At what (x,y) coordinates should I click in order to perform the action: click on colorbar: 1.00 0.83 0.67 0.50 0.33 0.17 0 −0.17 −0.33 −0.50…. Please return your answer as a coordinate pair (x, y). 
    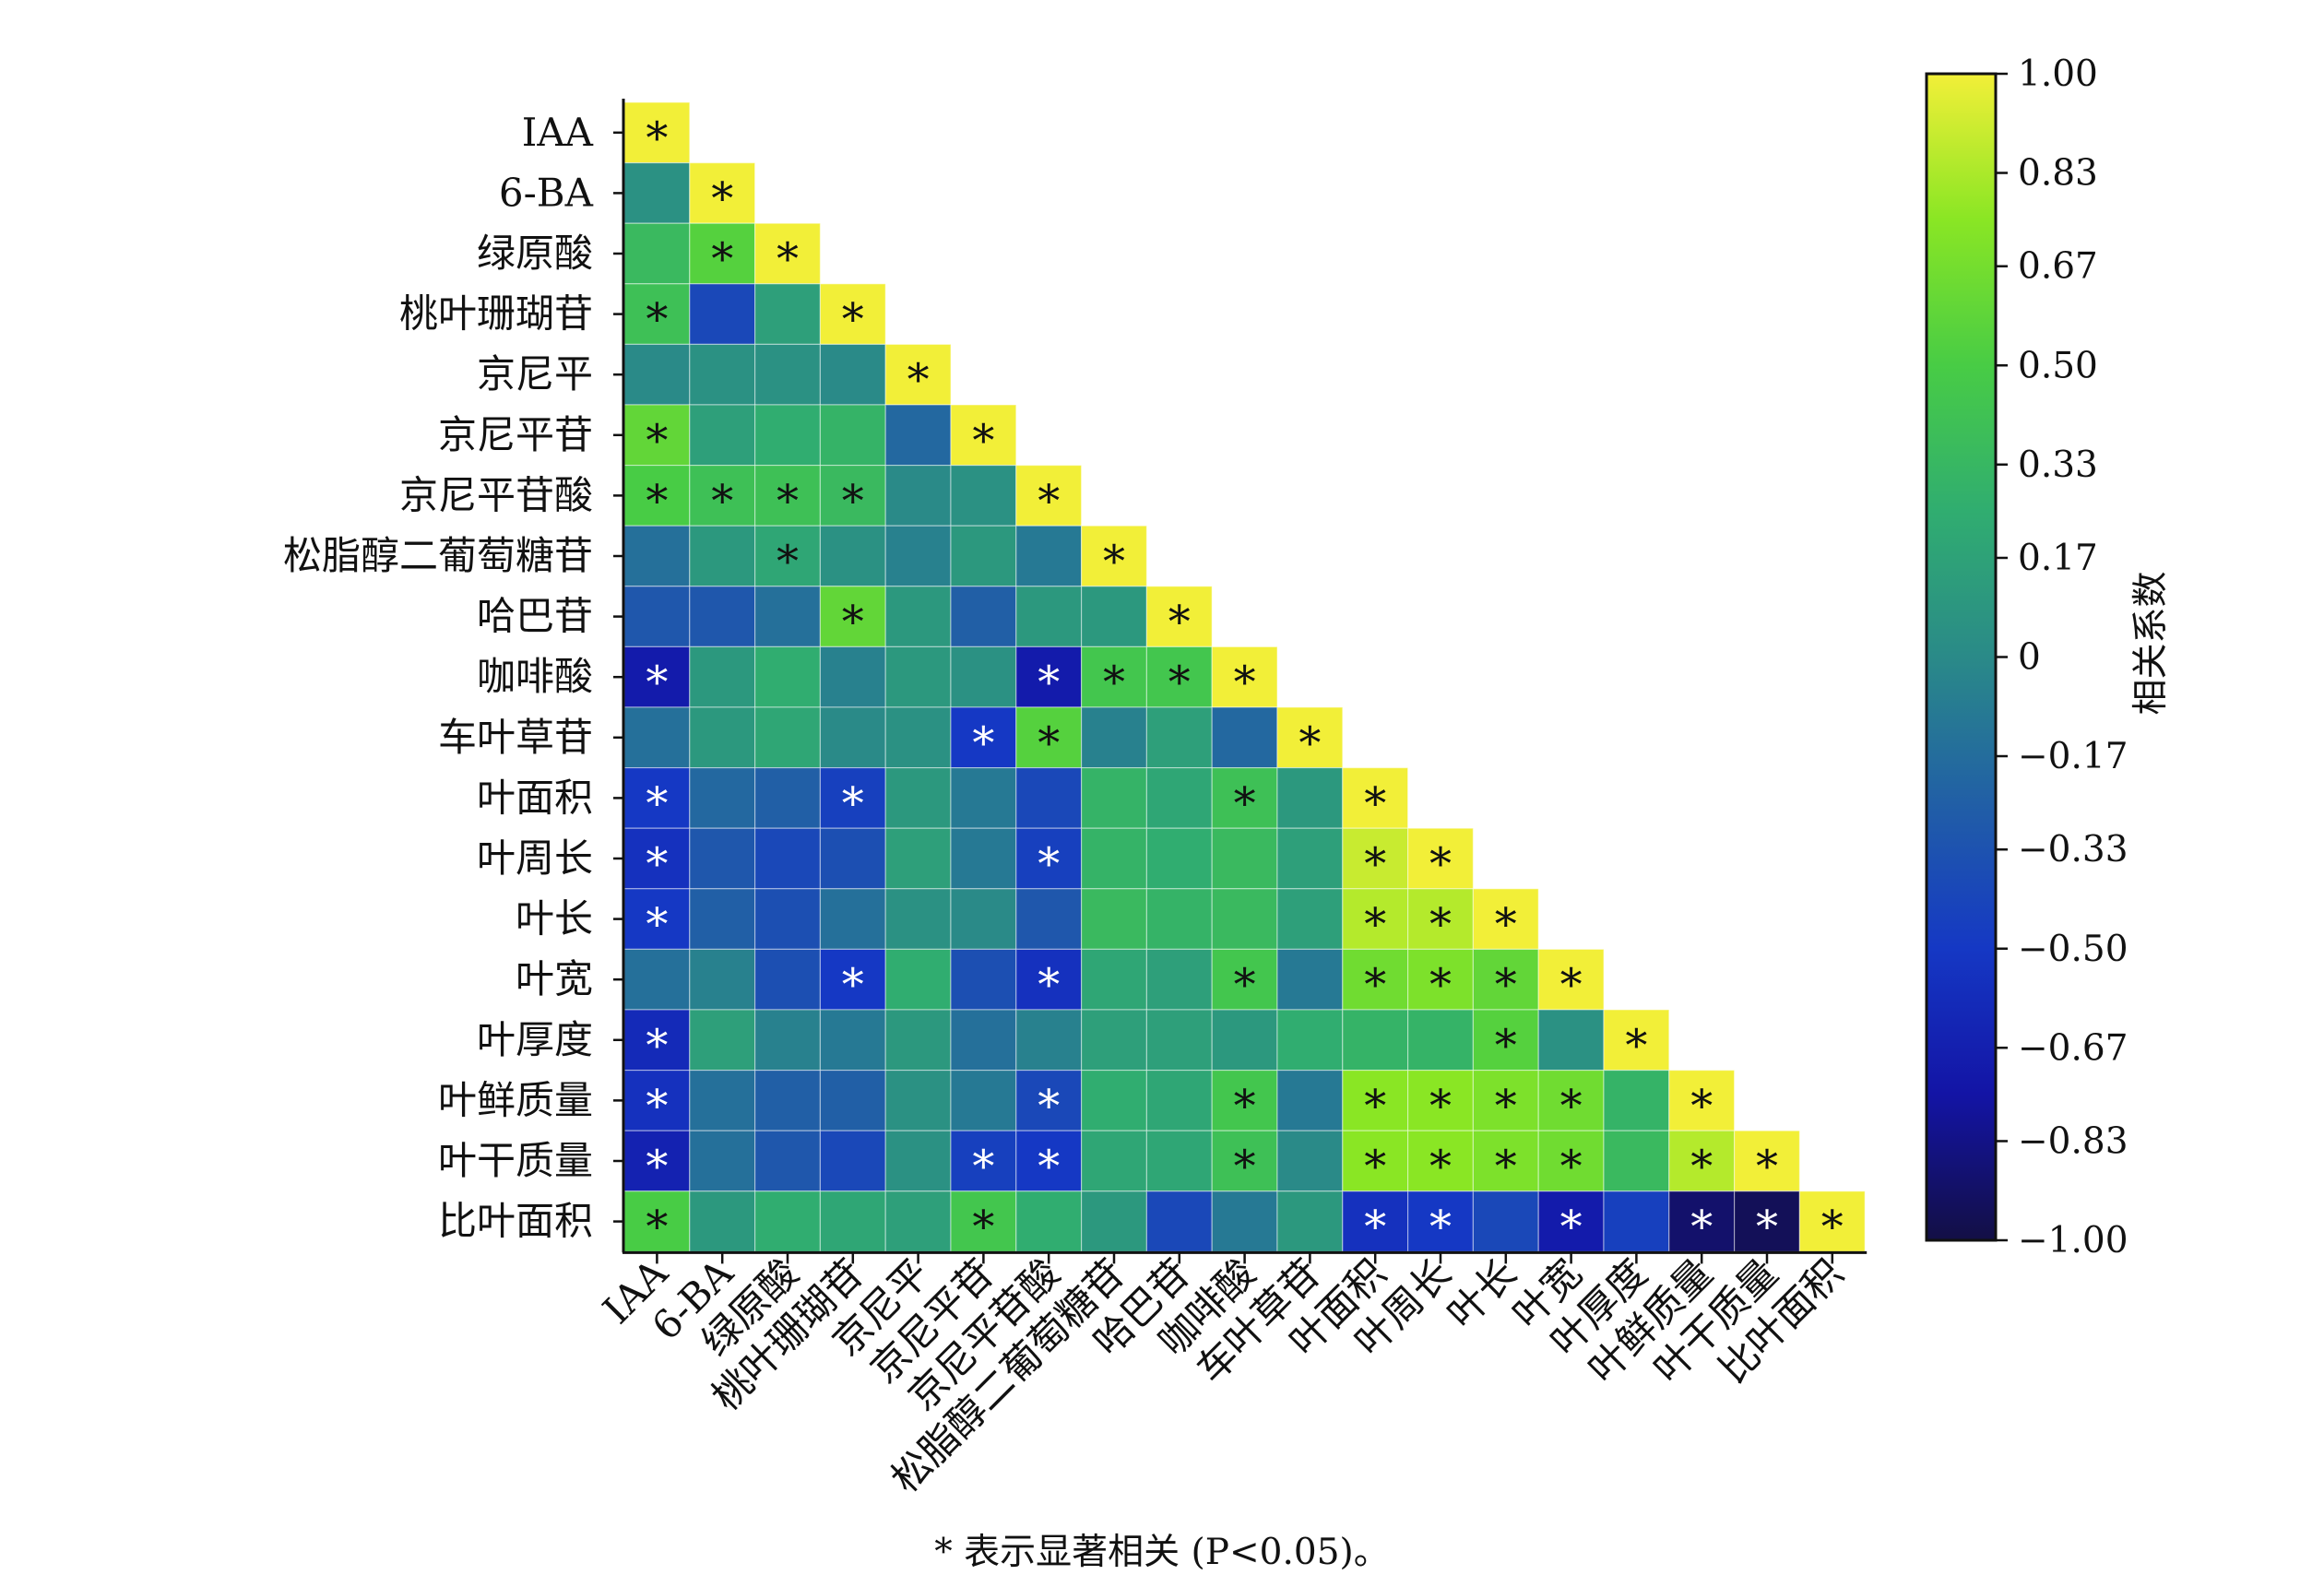
    Looking at the image, I should click on (2048, 657).